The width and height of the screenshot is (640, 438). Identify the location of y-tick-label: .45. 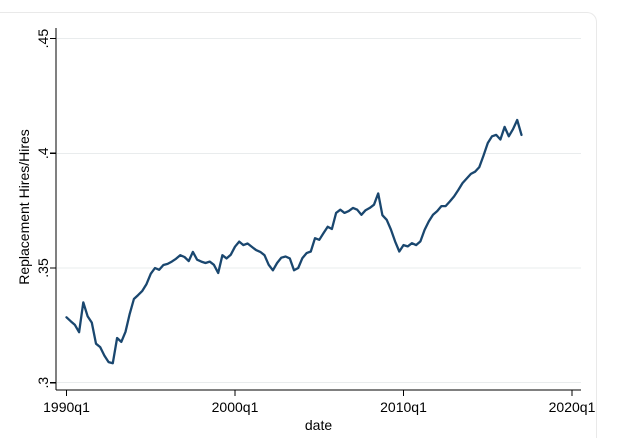
(43, 39).